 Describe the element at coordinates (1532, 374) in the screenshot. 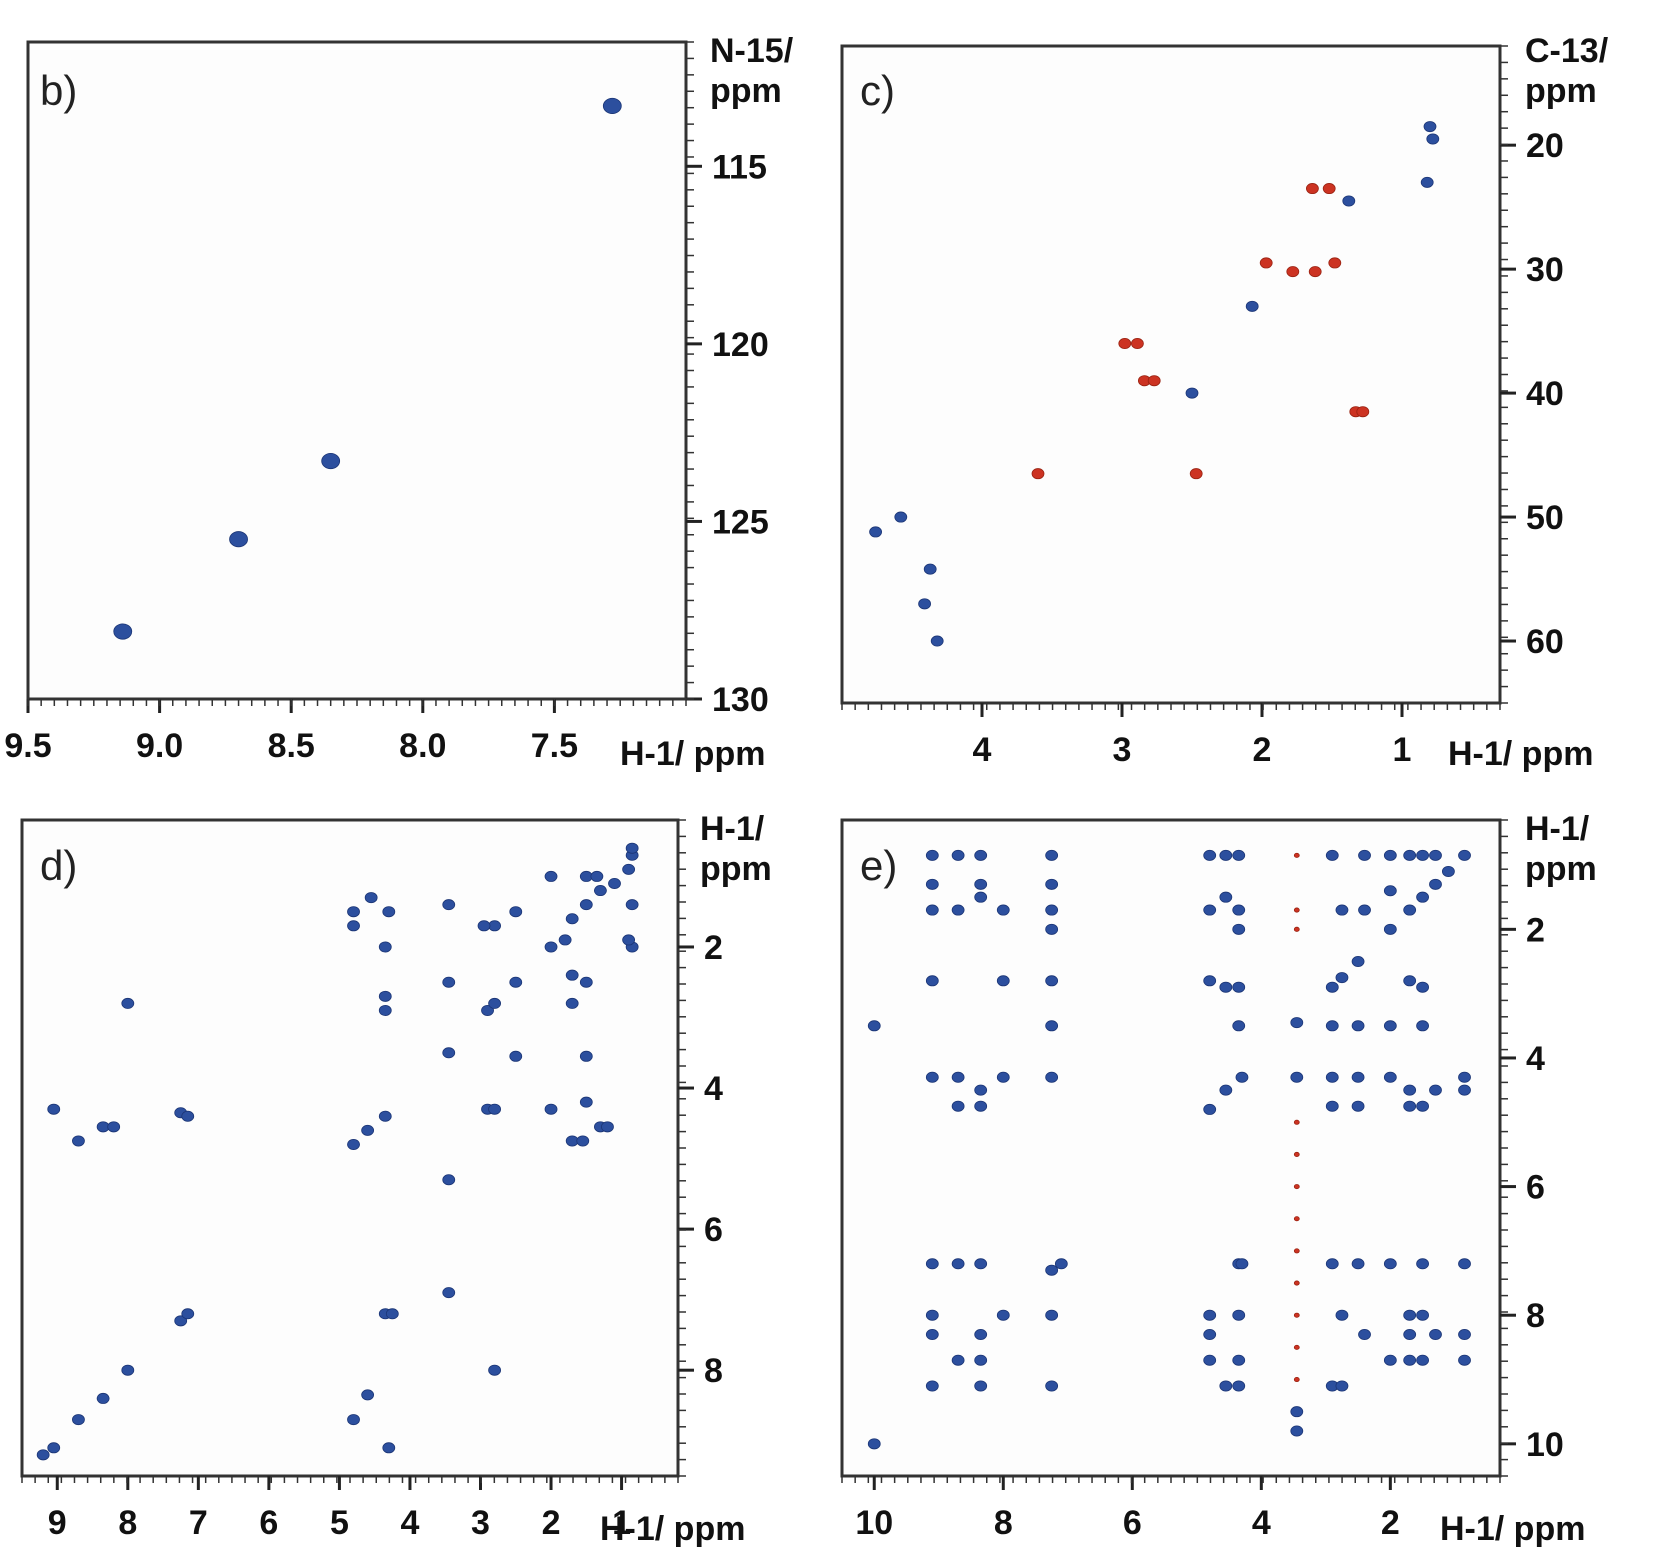

I see `y-ticks: 20 30 40 50 60` at that location.